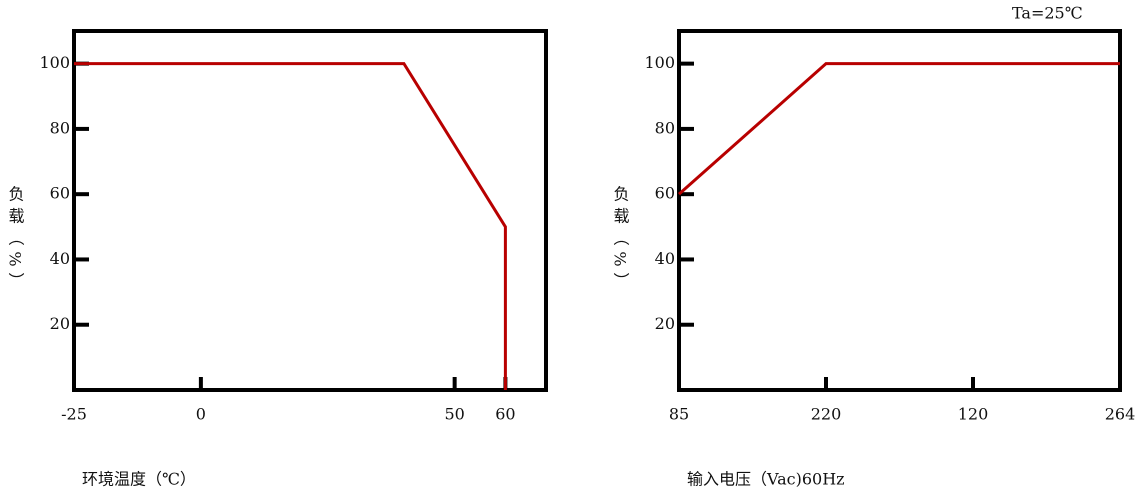 Image resolution: width=1144 pixels, height=493 pixels. What do you see at coordinates (1047, 13) in the screenshot?
I see `annotation: Ta=25℃` at bounding box center [1047, 13].